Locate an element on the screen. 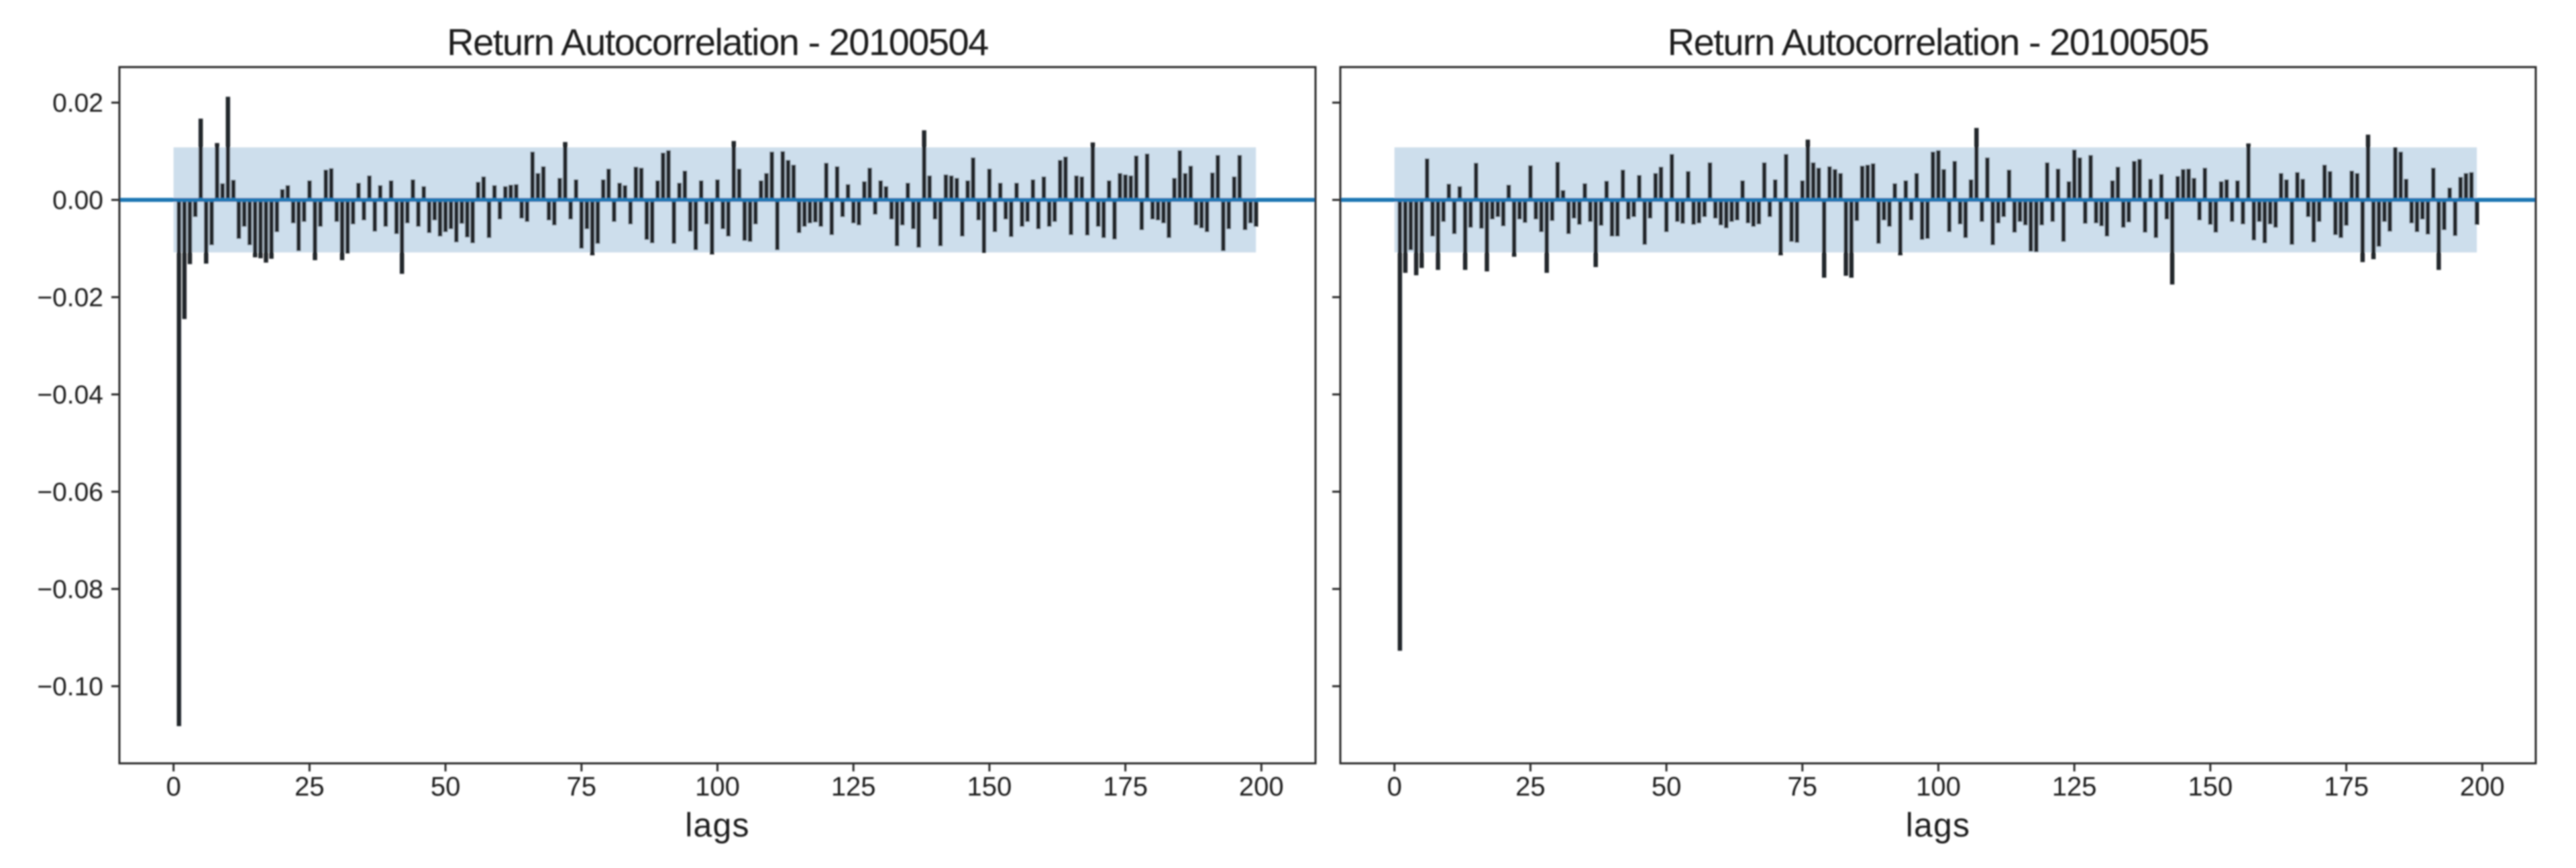 The height and width of the screenshot is (868, 2576). svg-text: −0.06 is located at coordinates (70, 492).